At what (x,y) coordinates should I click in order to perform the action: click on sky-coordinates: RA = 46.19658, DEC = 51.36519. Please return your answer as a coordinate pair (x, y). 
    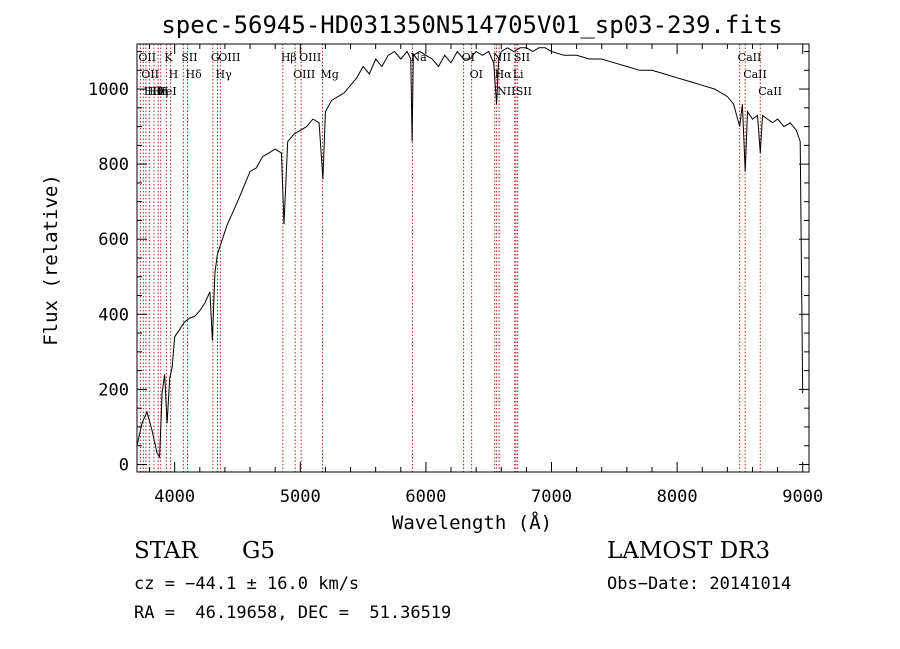
    Looking at the image, I should click on (293, 613).